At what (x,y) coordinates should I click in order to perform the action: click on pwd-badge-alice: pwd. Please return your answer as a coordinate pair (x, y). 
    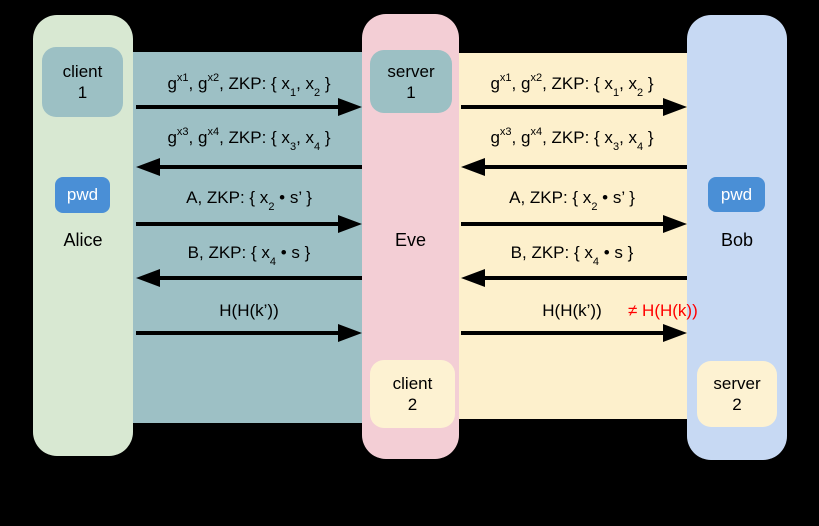
    Looking at the image, I should click on (82, 195).